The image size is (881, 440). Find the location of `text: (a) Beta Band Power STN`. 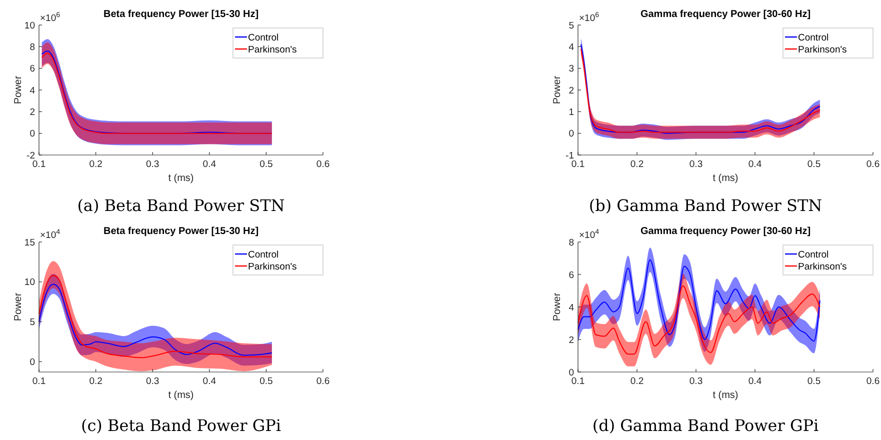

text: (a) Beta Band Power STN is located at coordinates (181, 205).